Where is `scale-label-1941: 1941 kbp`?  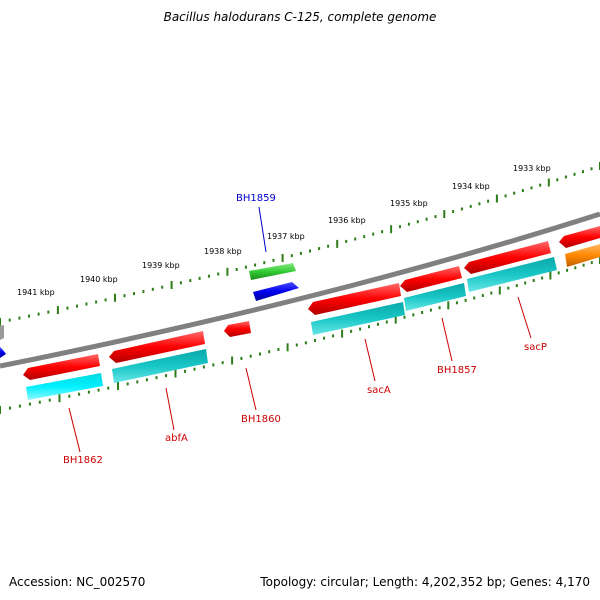 scale-label-1941: 1941 kbp is located at coordinates (36, 292).